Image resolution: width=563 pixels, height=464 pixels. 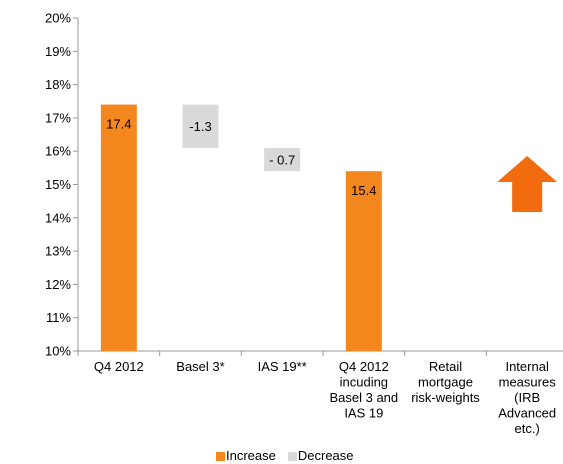 I want to click on legend-swatch-increase, so click(x=220, y=456).